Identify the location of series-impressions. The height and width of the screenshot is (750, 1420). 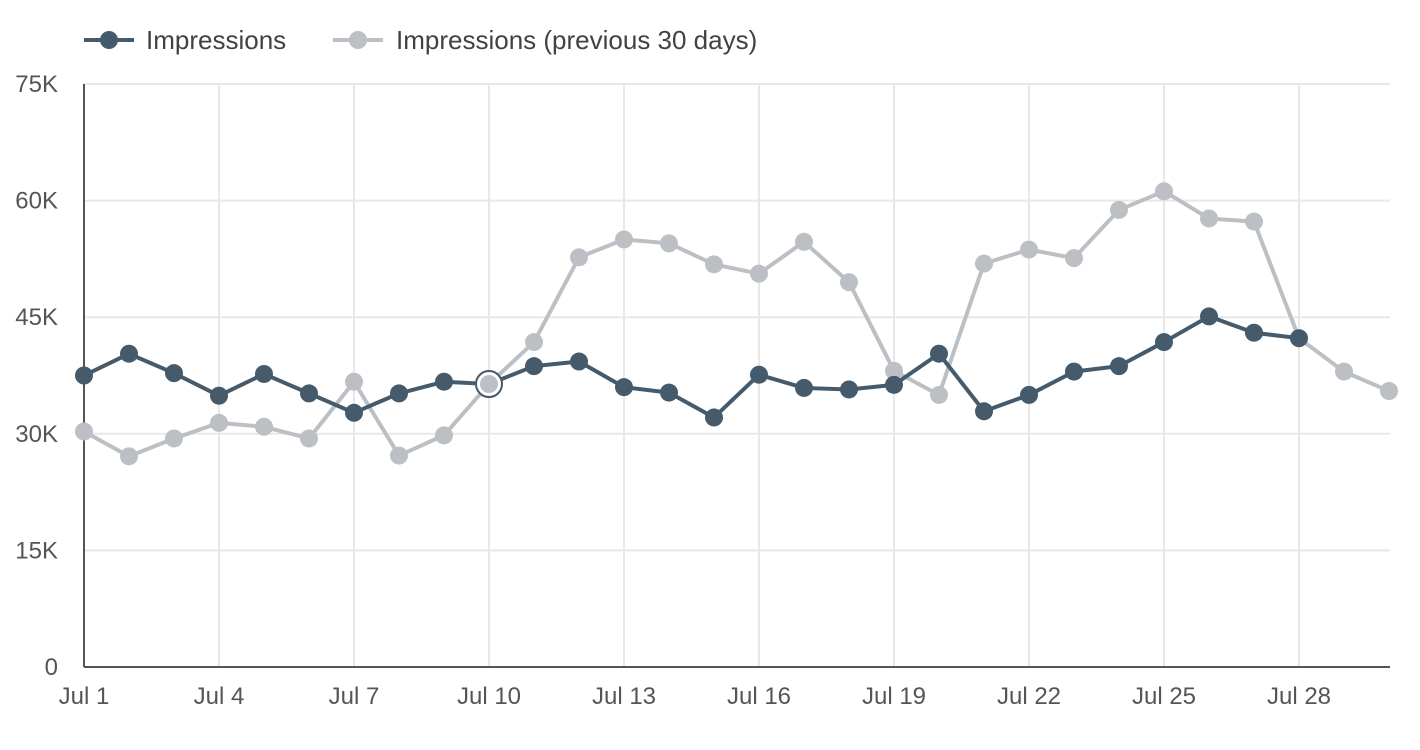
(691, 367).